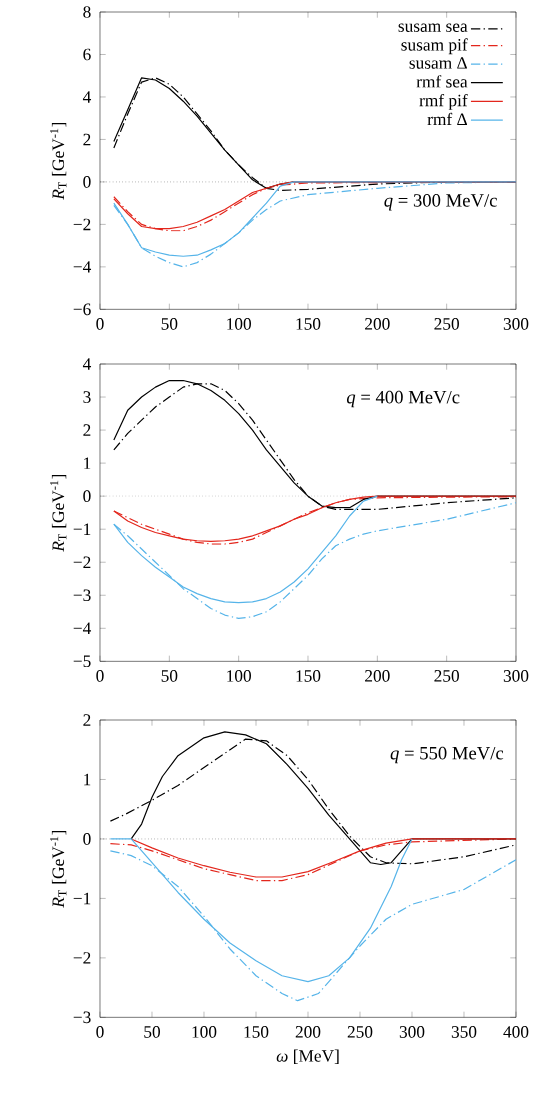 The height and width of the screenshot is (1103, 537). I want to click on legend-label: rmf Δ, so click(447, 118).